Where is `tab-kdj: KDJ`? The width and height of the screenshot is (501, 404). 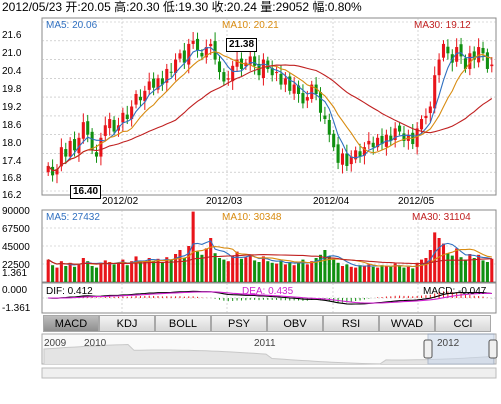
tab-kdj: KDJ is located at coordinates (127, 323).